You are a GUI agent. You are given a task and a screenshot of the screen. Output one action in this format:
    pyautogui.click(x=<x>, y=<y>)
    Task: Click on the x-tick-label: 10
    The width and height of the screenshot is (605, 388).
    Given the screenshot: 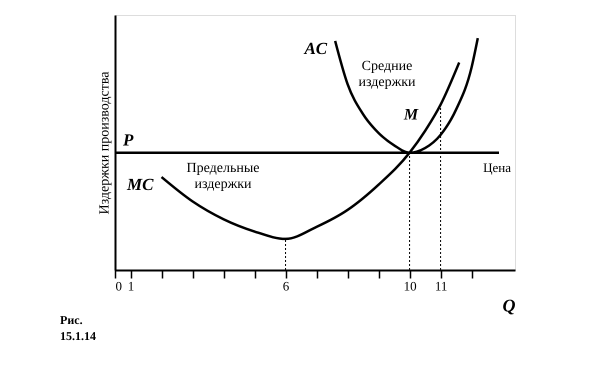 What is the action you would take?
    pyautogui.click(x=410, y=286)
    